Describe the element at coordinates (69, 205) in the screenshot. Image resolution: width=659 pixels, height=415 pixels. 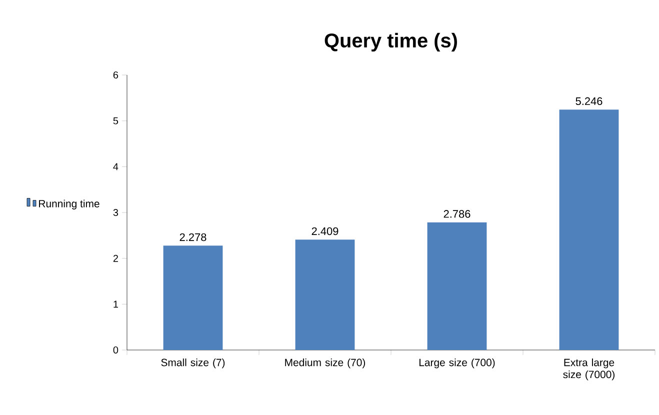
I see `legend-label: Running time` at that location.